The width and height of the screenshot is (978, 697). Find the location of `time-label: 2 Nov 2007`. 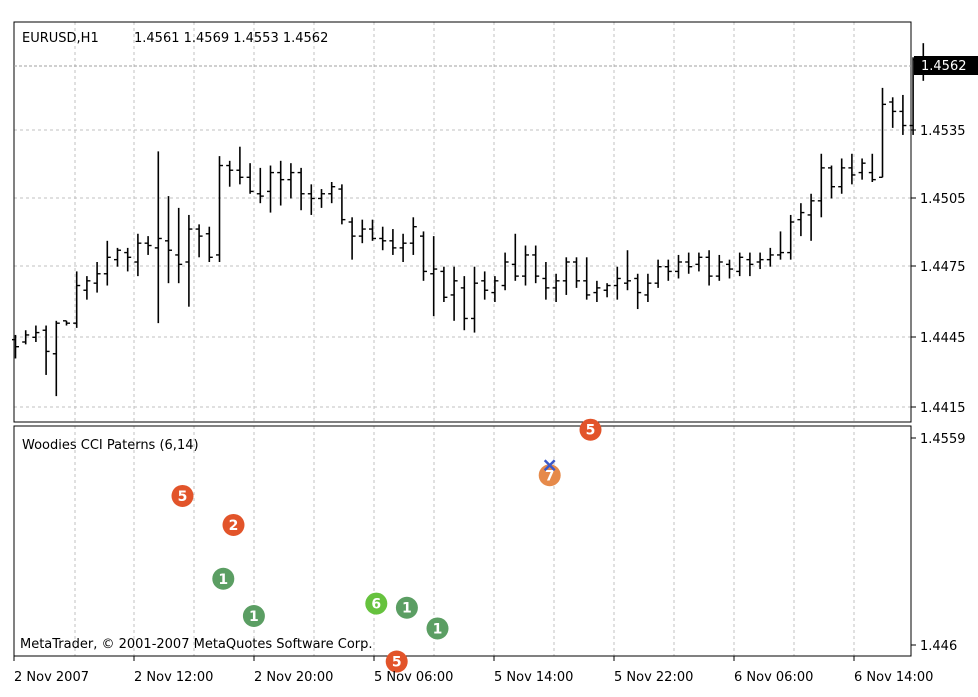

time-label: 2 Nov 2007 is located at coordinates (51, 677).